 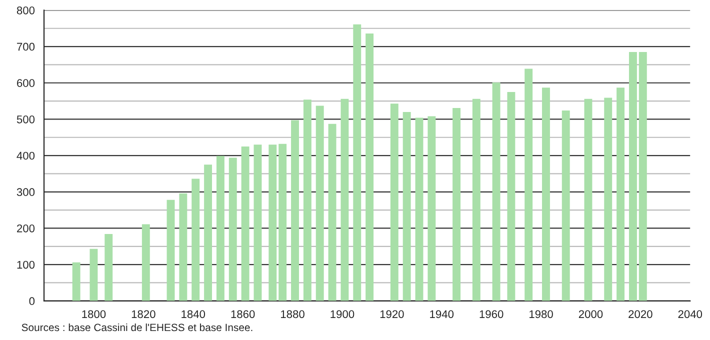 I want to click on x-tick-label: 1940, so click(x=442, y=314).